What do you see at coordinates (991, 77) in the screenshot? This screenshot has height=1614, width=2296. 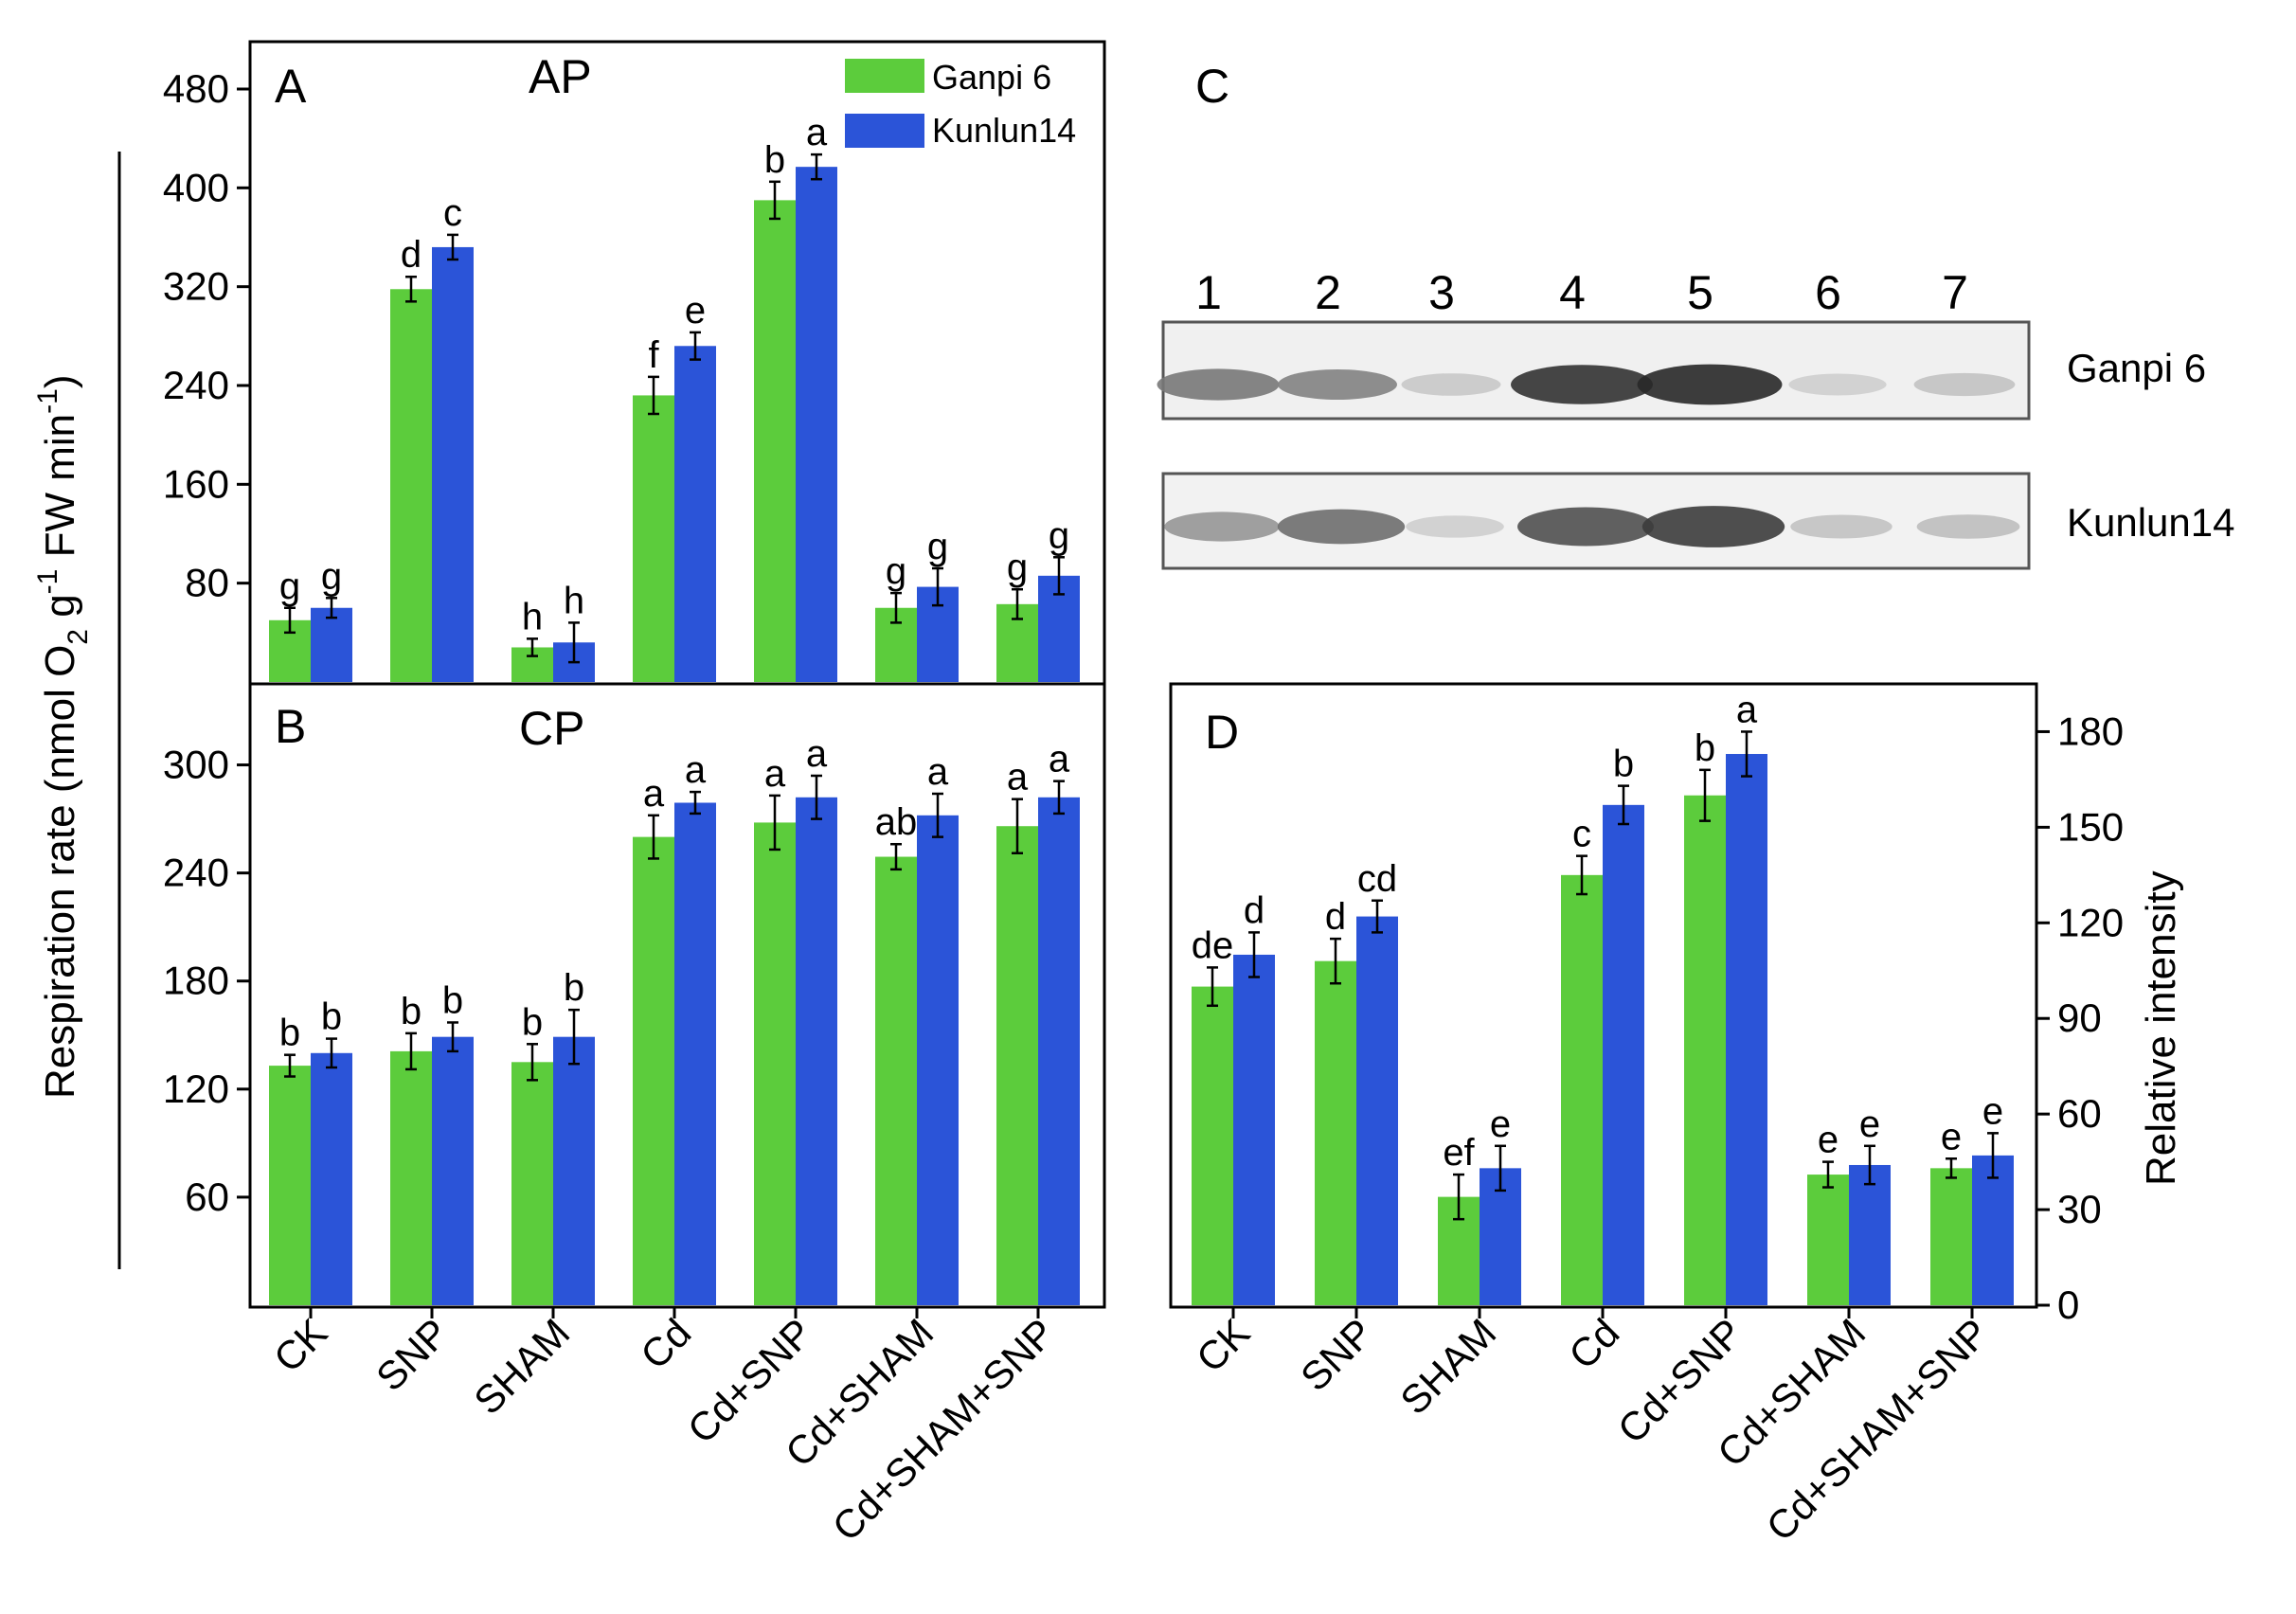 I see `legend-label-ganpi: Ganpi 6` at bounding box center [991, 77].